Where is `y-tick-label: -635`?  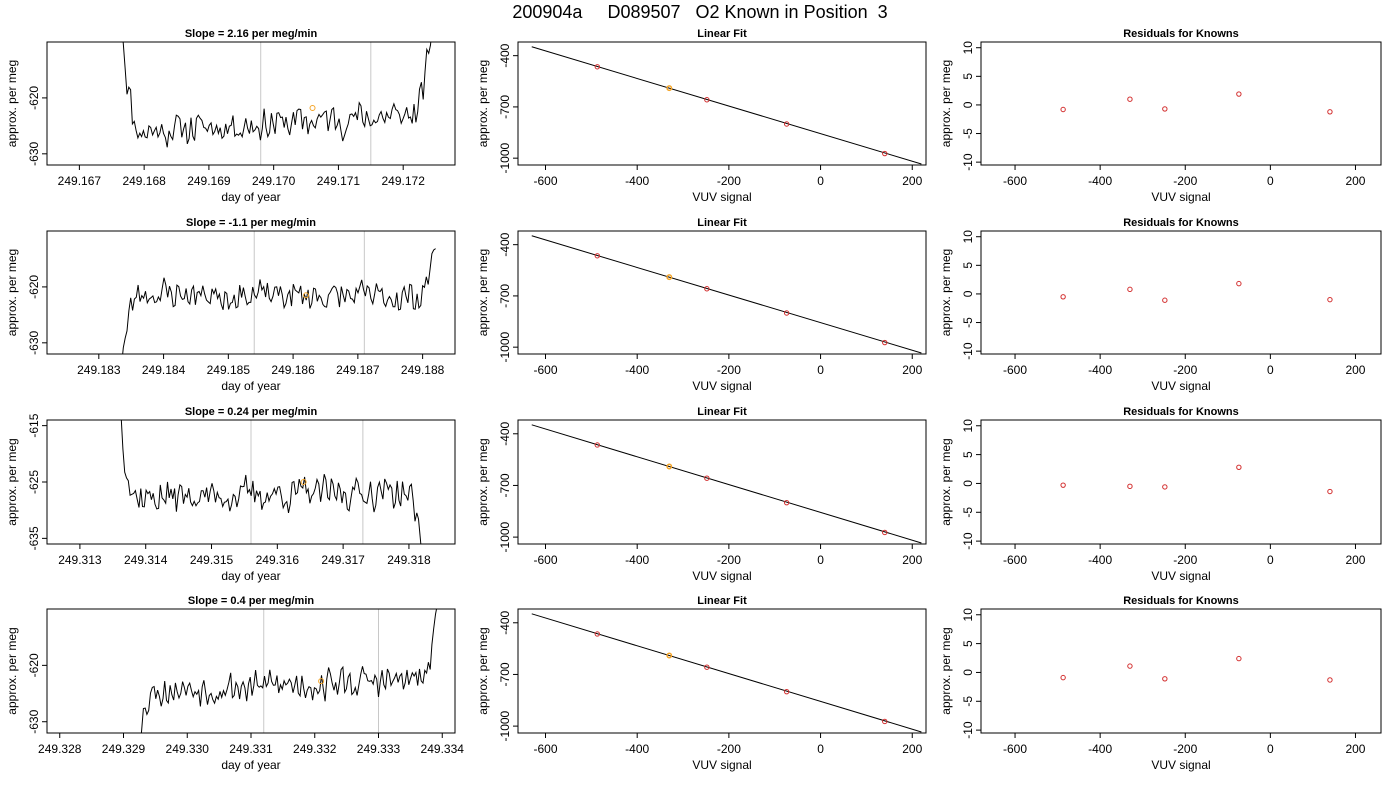
y-tick-label: -635 is located at coordinates (34, 538).